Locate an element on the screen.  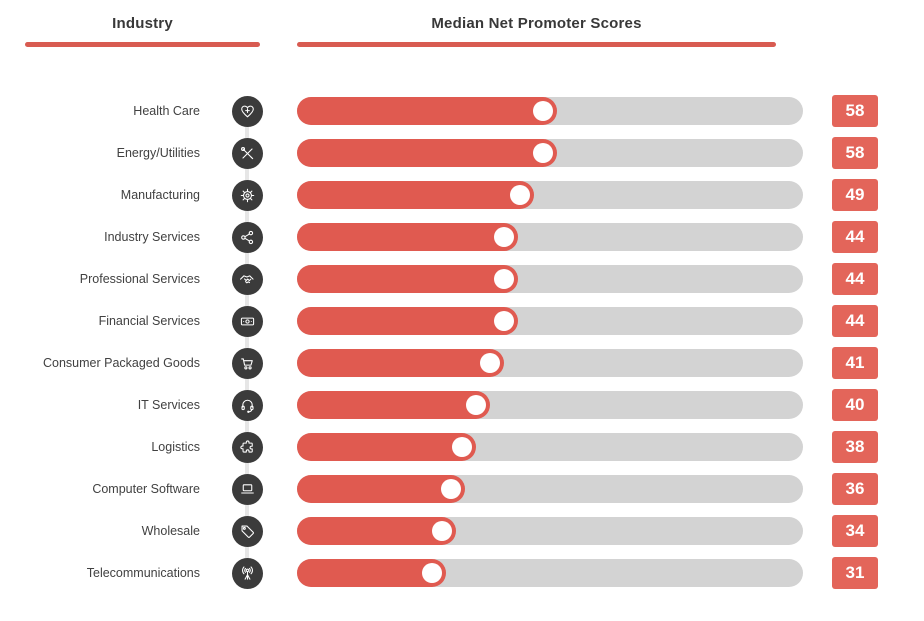
handshake-icon is located at coordinates (247, 279).